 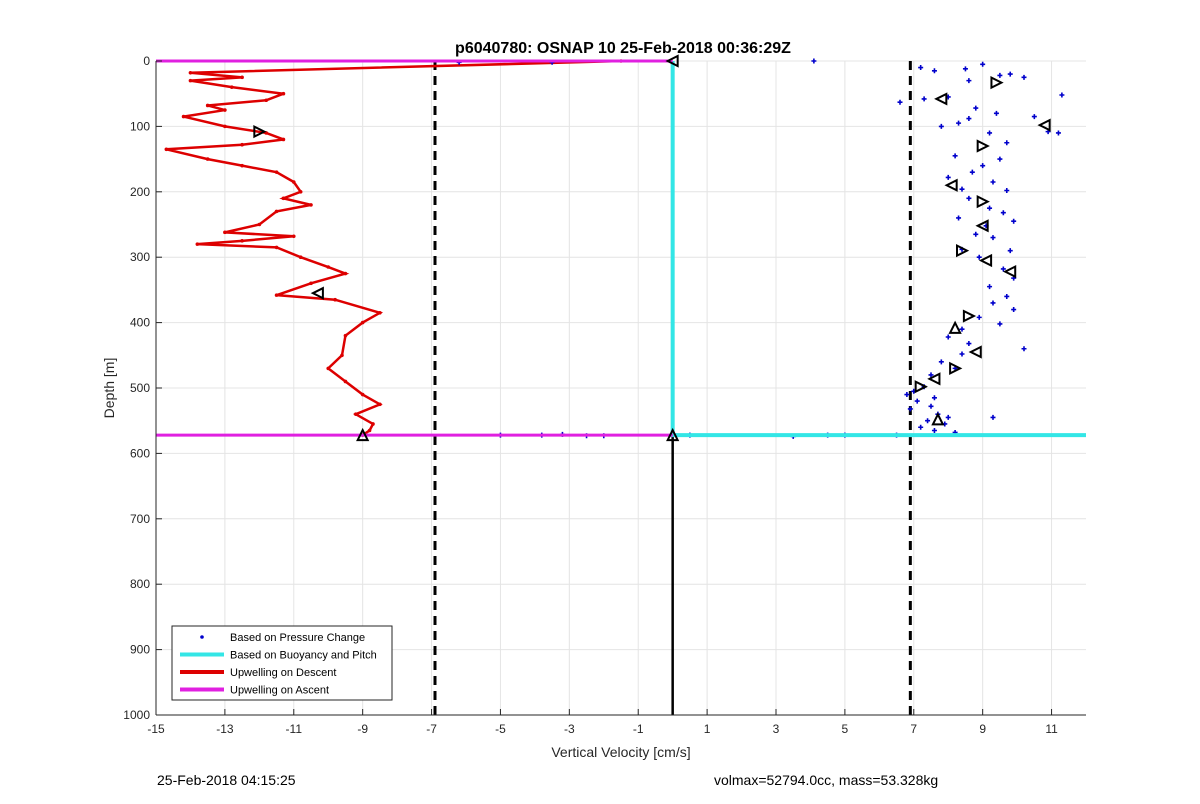 I want to click on chart-title: p6040780: OSNAP 10 25-Feb-2018 00:36:29Z, so click(x=623, y=48).